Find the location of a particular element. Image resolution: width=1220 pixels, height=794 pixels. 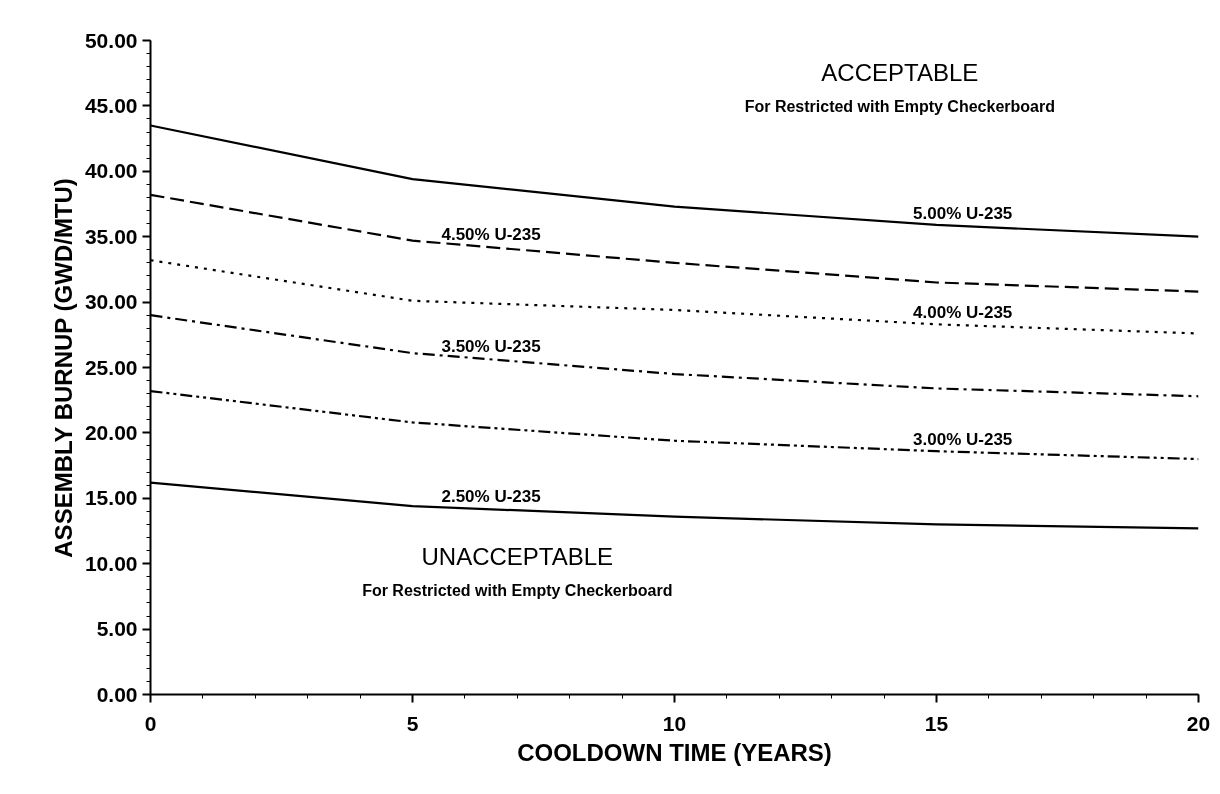

series-label: 2.50% U-235 is located at coordinates (491, 497).